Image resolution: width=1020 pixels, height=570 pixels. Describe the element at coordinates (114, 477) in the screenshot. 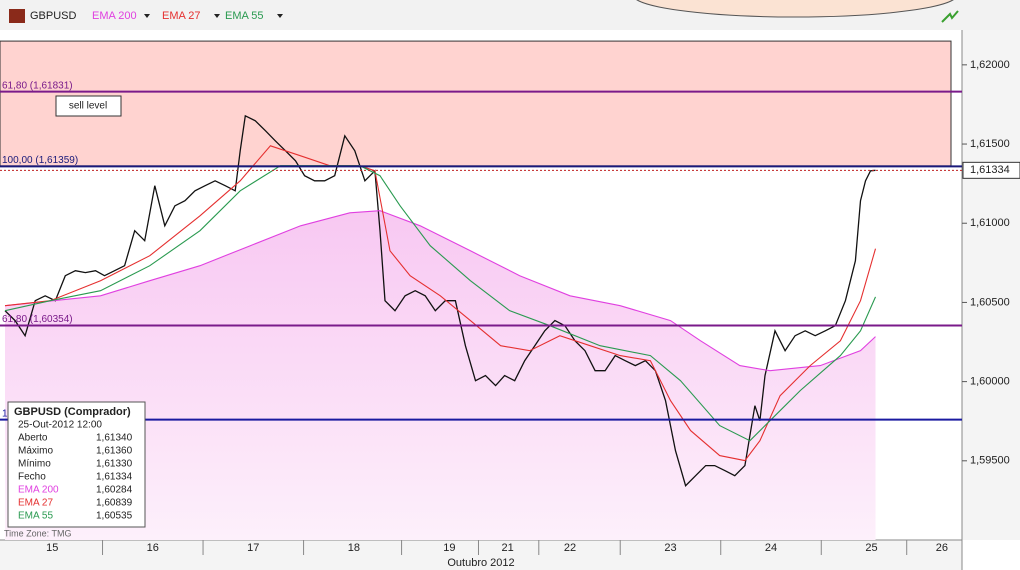

I see `tooltip-value: 1,61334` at that location.